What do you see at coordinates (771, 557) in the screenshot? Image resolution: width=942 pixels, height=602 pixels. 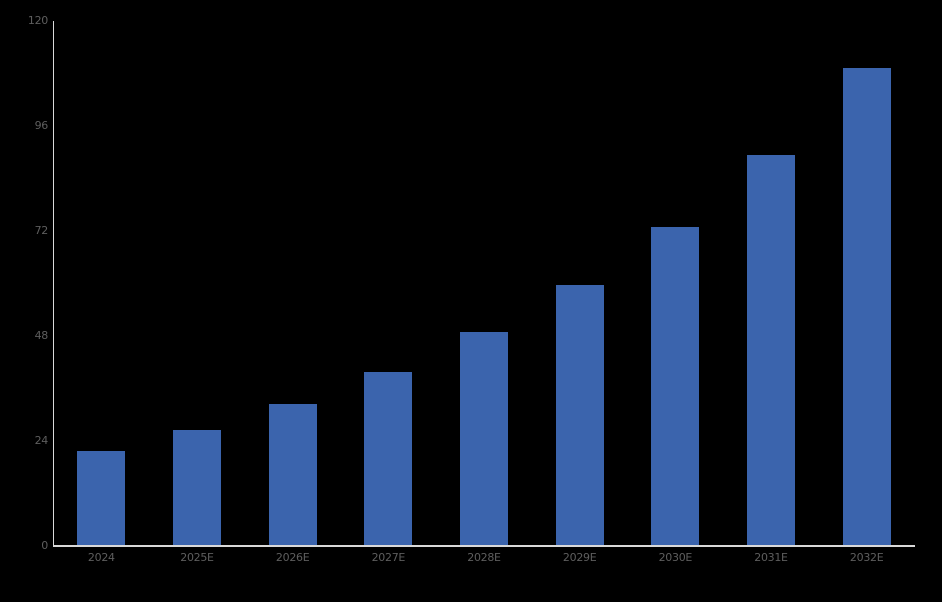 I see `x-category-label-2031E: 2031E` at bounding box center [771, 557].